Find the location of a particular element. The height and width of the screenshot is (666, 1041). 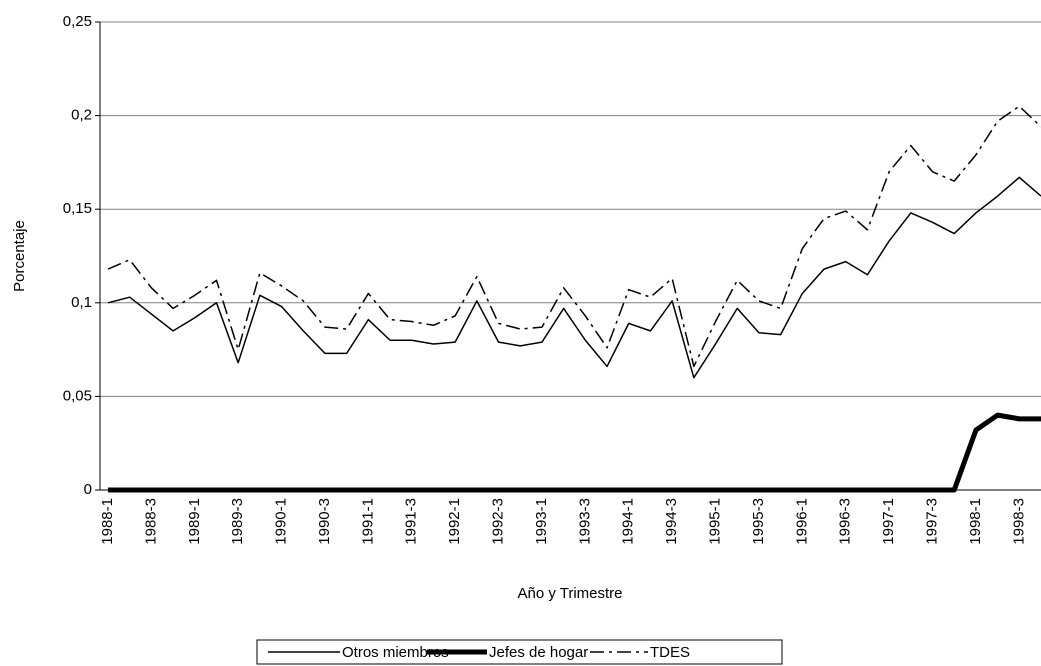

x-tick-label: 1995-1 is located at coordinates (715, 521).